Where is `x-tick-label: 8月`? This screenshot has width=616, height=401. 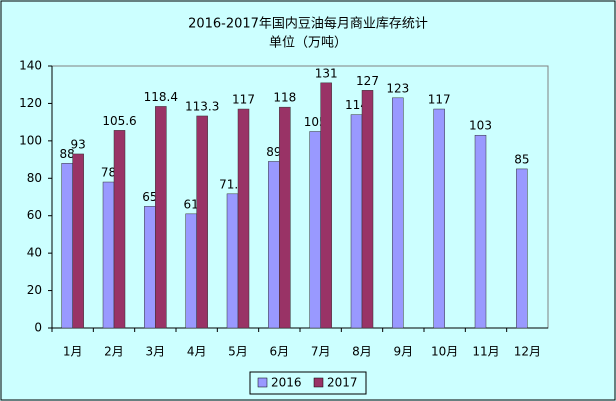
x-tick-label: 8月 is located at coordinates (362, 352).